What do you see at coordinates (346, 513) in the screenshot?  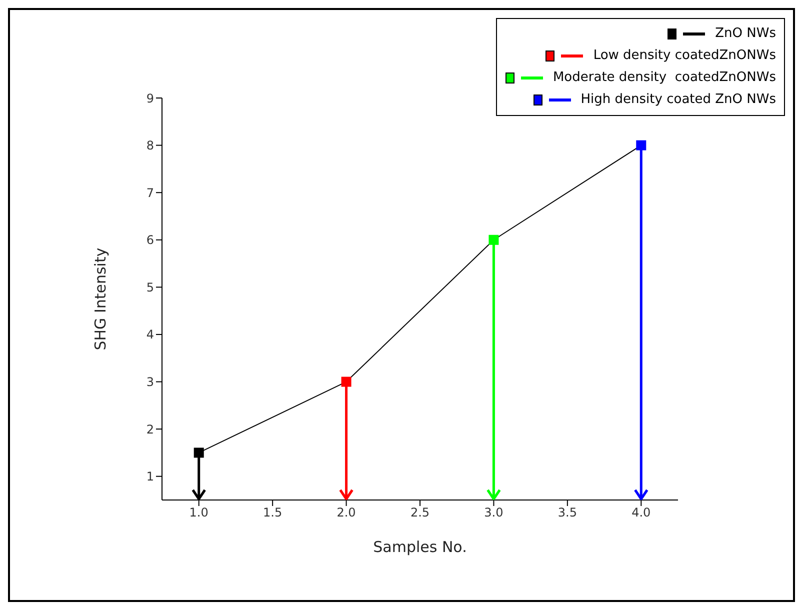 I see `x-tick-label: 2.0` at bounding box center [346, 513].